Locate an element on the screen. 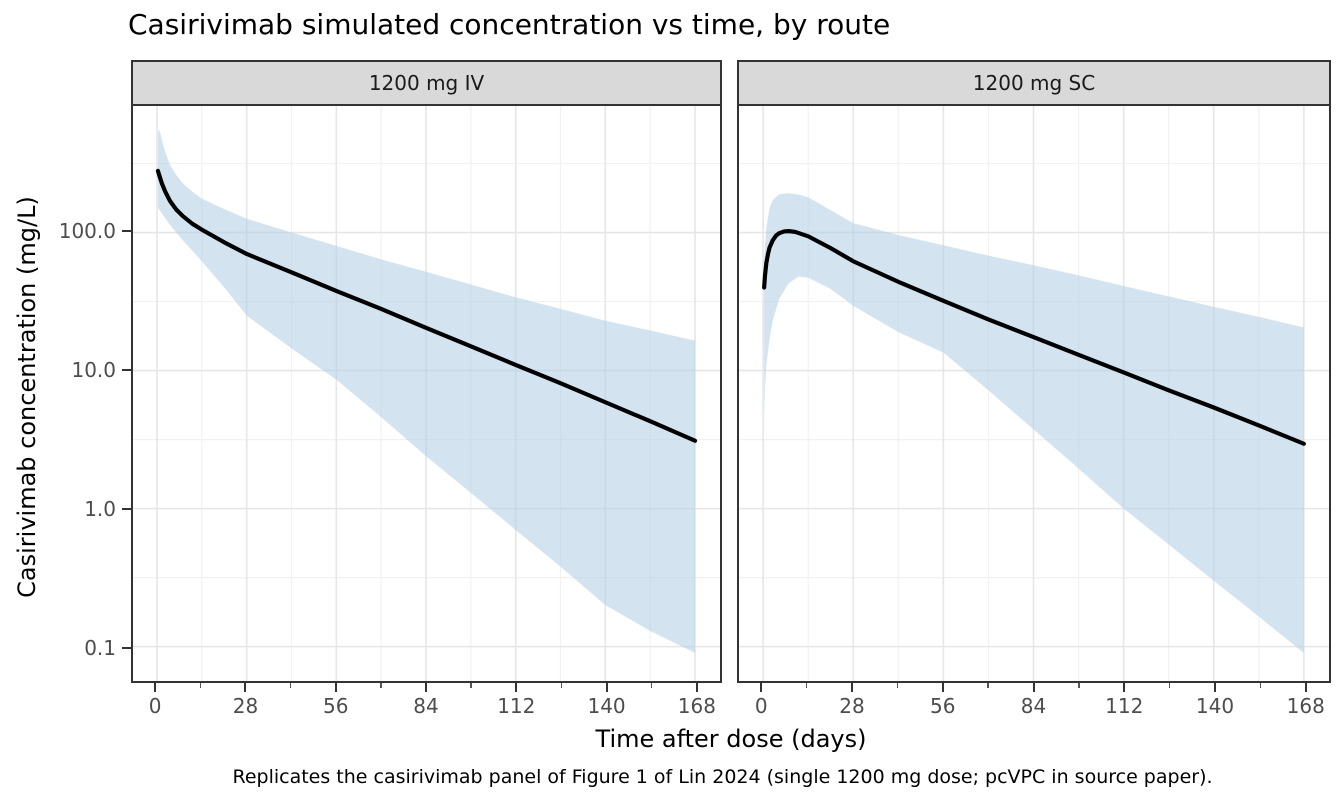 Image resolution: width=1344 pixels, height=806 pixels. facet-strip-iv-label: 1200 mg IV is located at coordinates (426, 83).